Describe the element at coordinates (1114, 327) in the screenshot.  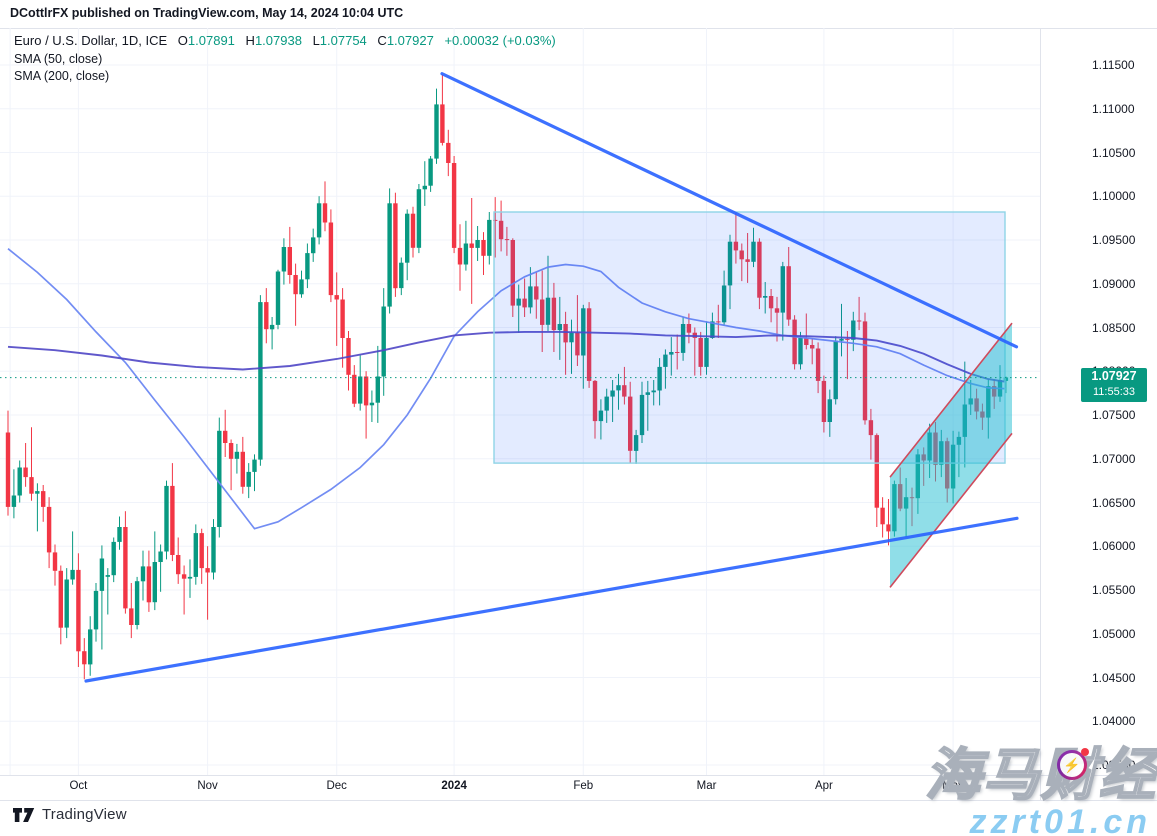
I see `price-tick-label: 1.08500` at that location.